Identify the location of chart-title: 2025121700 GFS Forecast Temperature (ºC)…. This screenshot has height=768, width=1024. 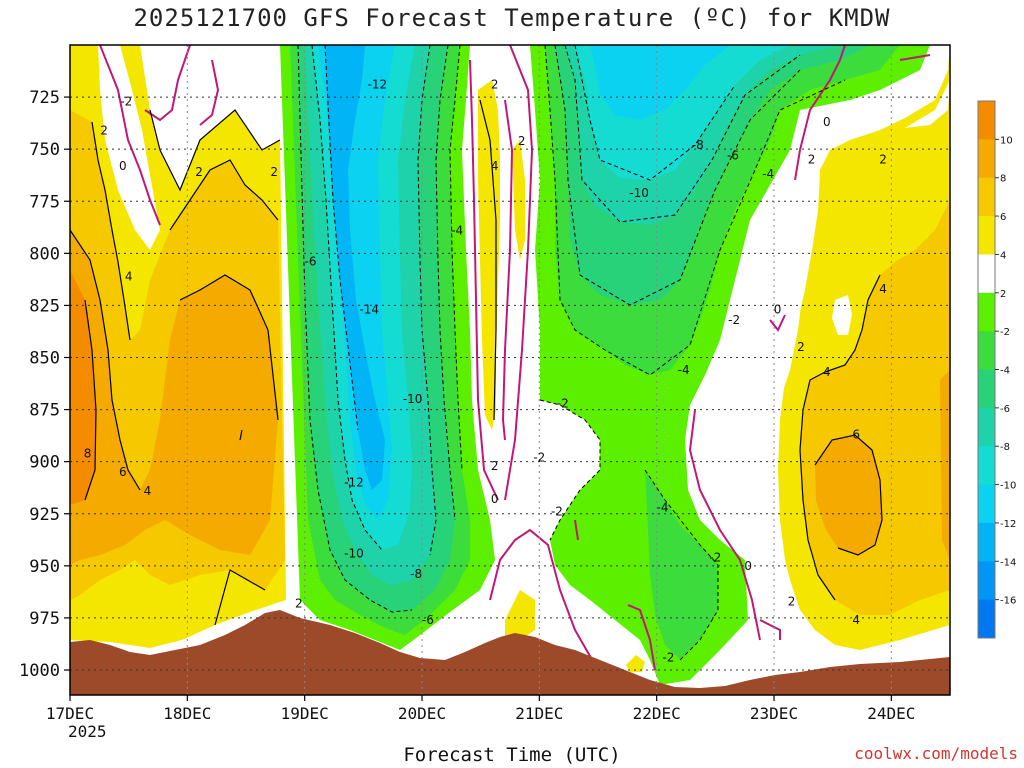
(512, 18).